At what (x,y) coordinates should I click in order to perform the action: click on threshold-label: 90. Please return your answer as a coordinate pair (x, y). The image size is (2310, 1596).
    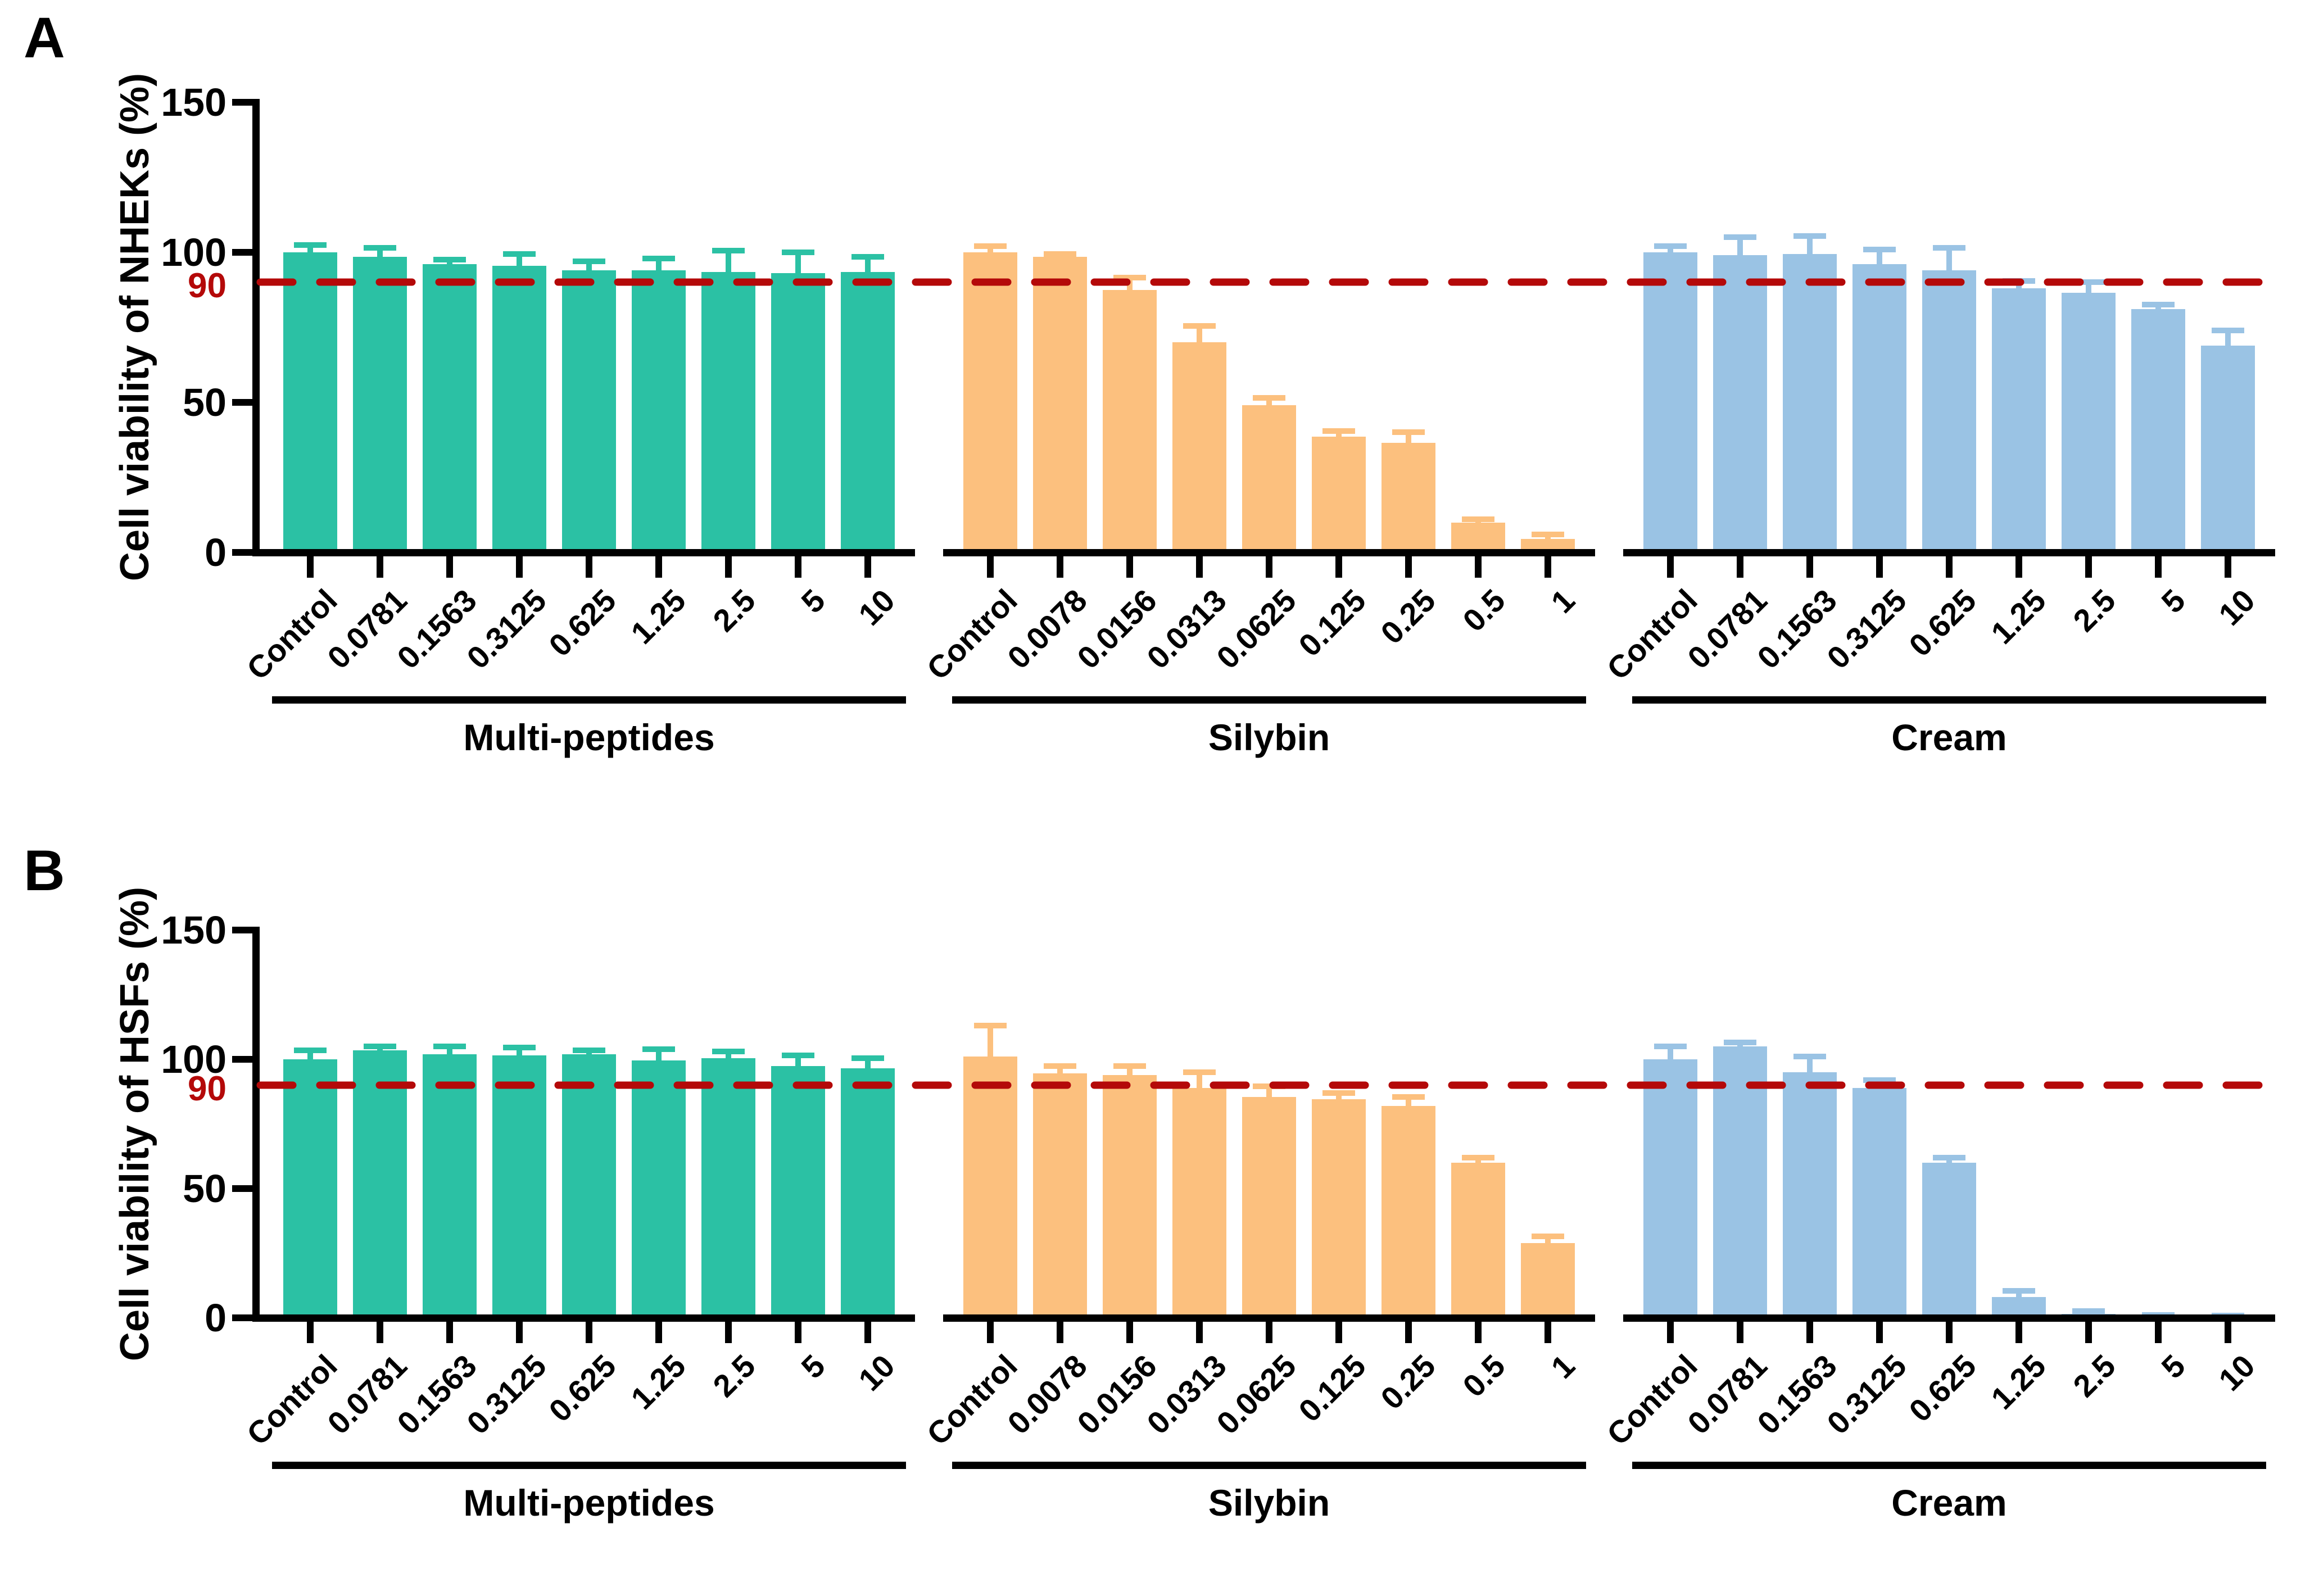
    Looking at the image, I should click on (207, 286).